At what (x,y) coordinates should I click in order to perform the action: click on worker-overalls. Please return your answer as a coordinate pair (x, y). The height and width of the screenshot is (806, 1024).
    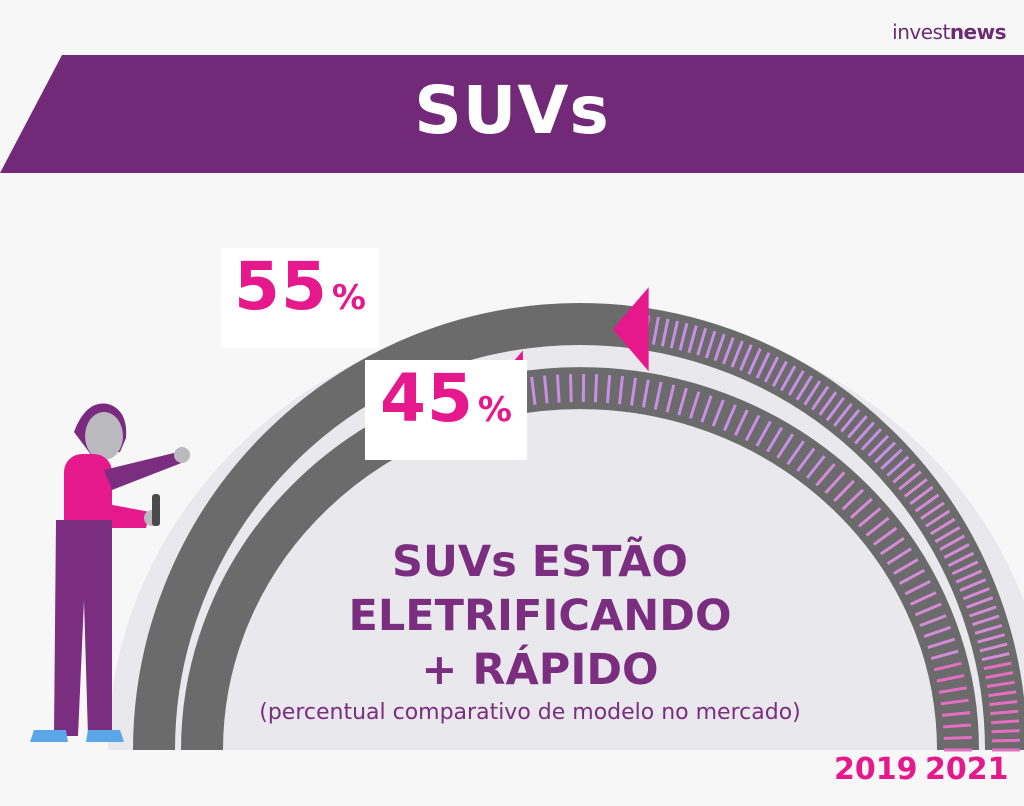
    Looking at the image, I should click on (83, 628).